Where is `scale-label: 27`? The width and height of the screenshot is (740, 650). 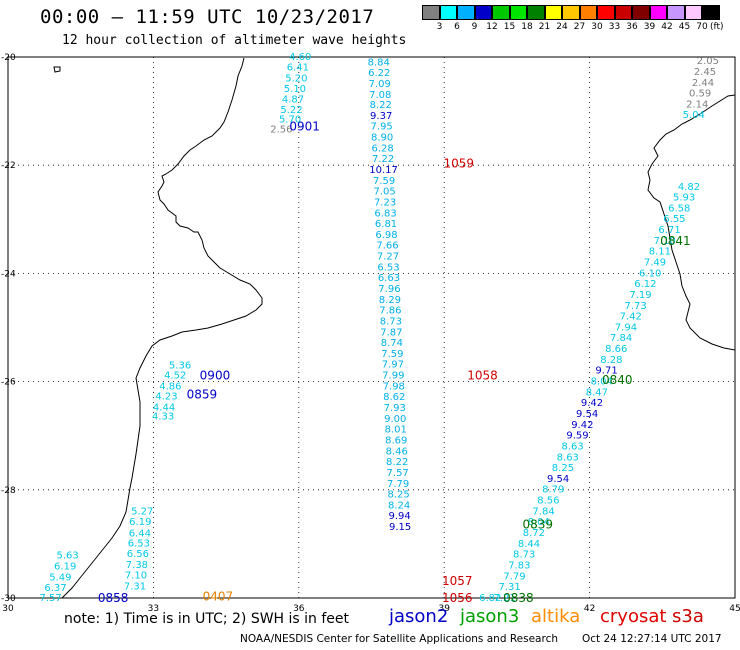 scale-label: 27 is located at coordinates (579, 27).